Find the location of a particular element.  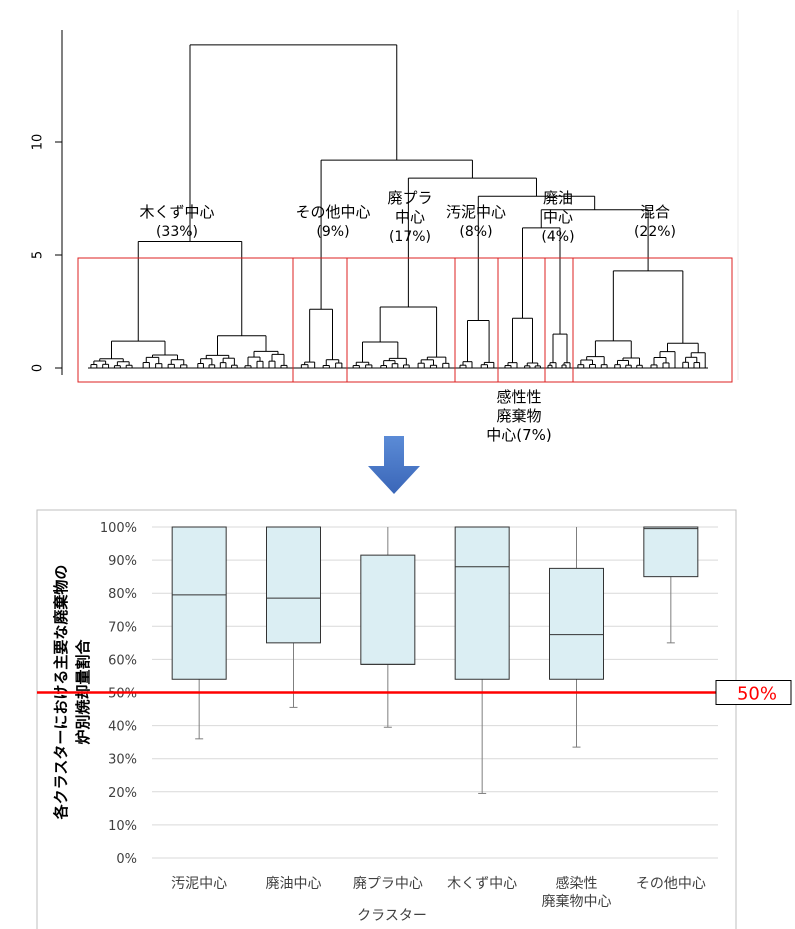

boxplot-y-ticks: 0% 10% 20% 30% 40% 50% 60% 70% 80% 90% 100% is located at coordinates (118, 694).